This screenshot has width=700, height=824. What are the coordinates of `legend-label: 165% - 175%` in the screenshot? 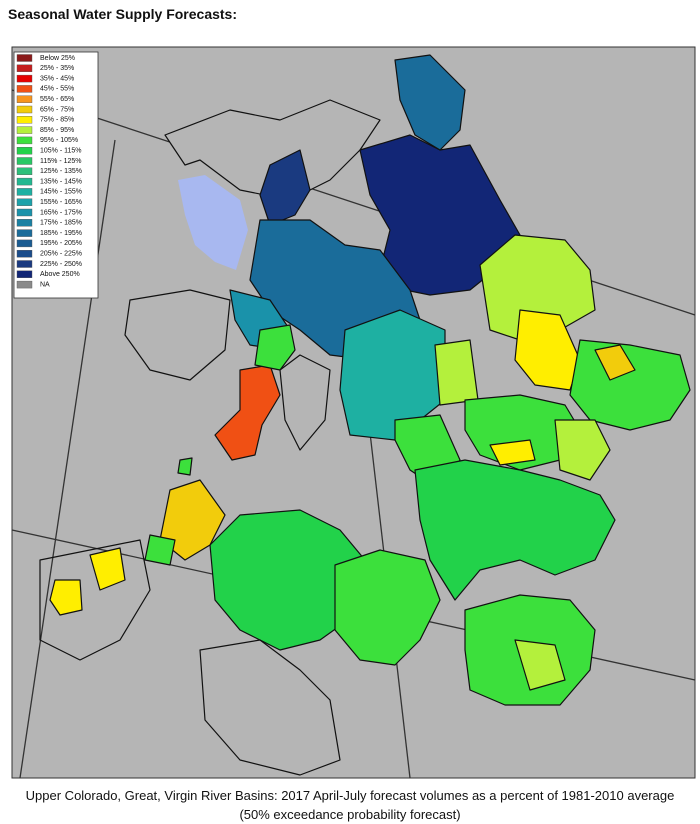 It's located at (61, 212).